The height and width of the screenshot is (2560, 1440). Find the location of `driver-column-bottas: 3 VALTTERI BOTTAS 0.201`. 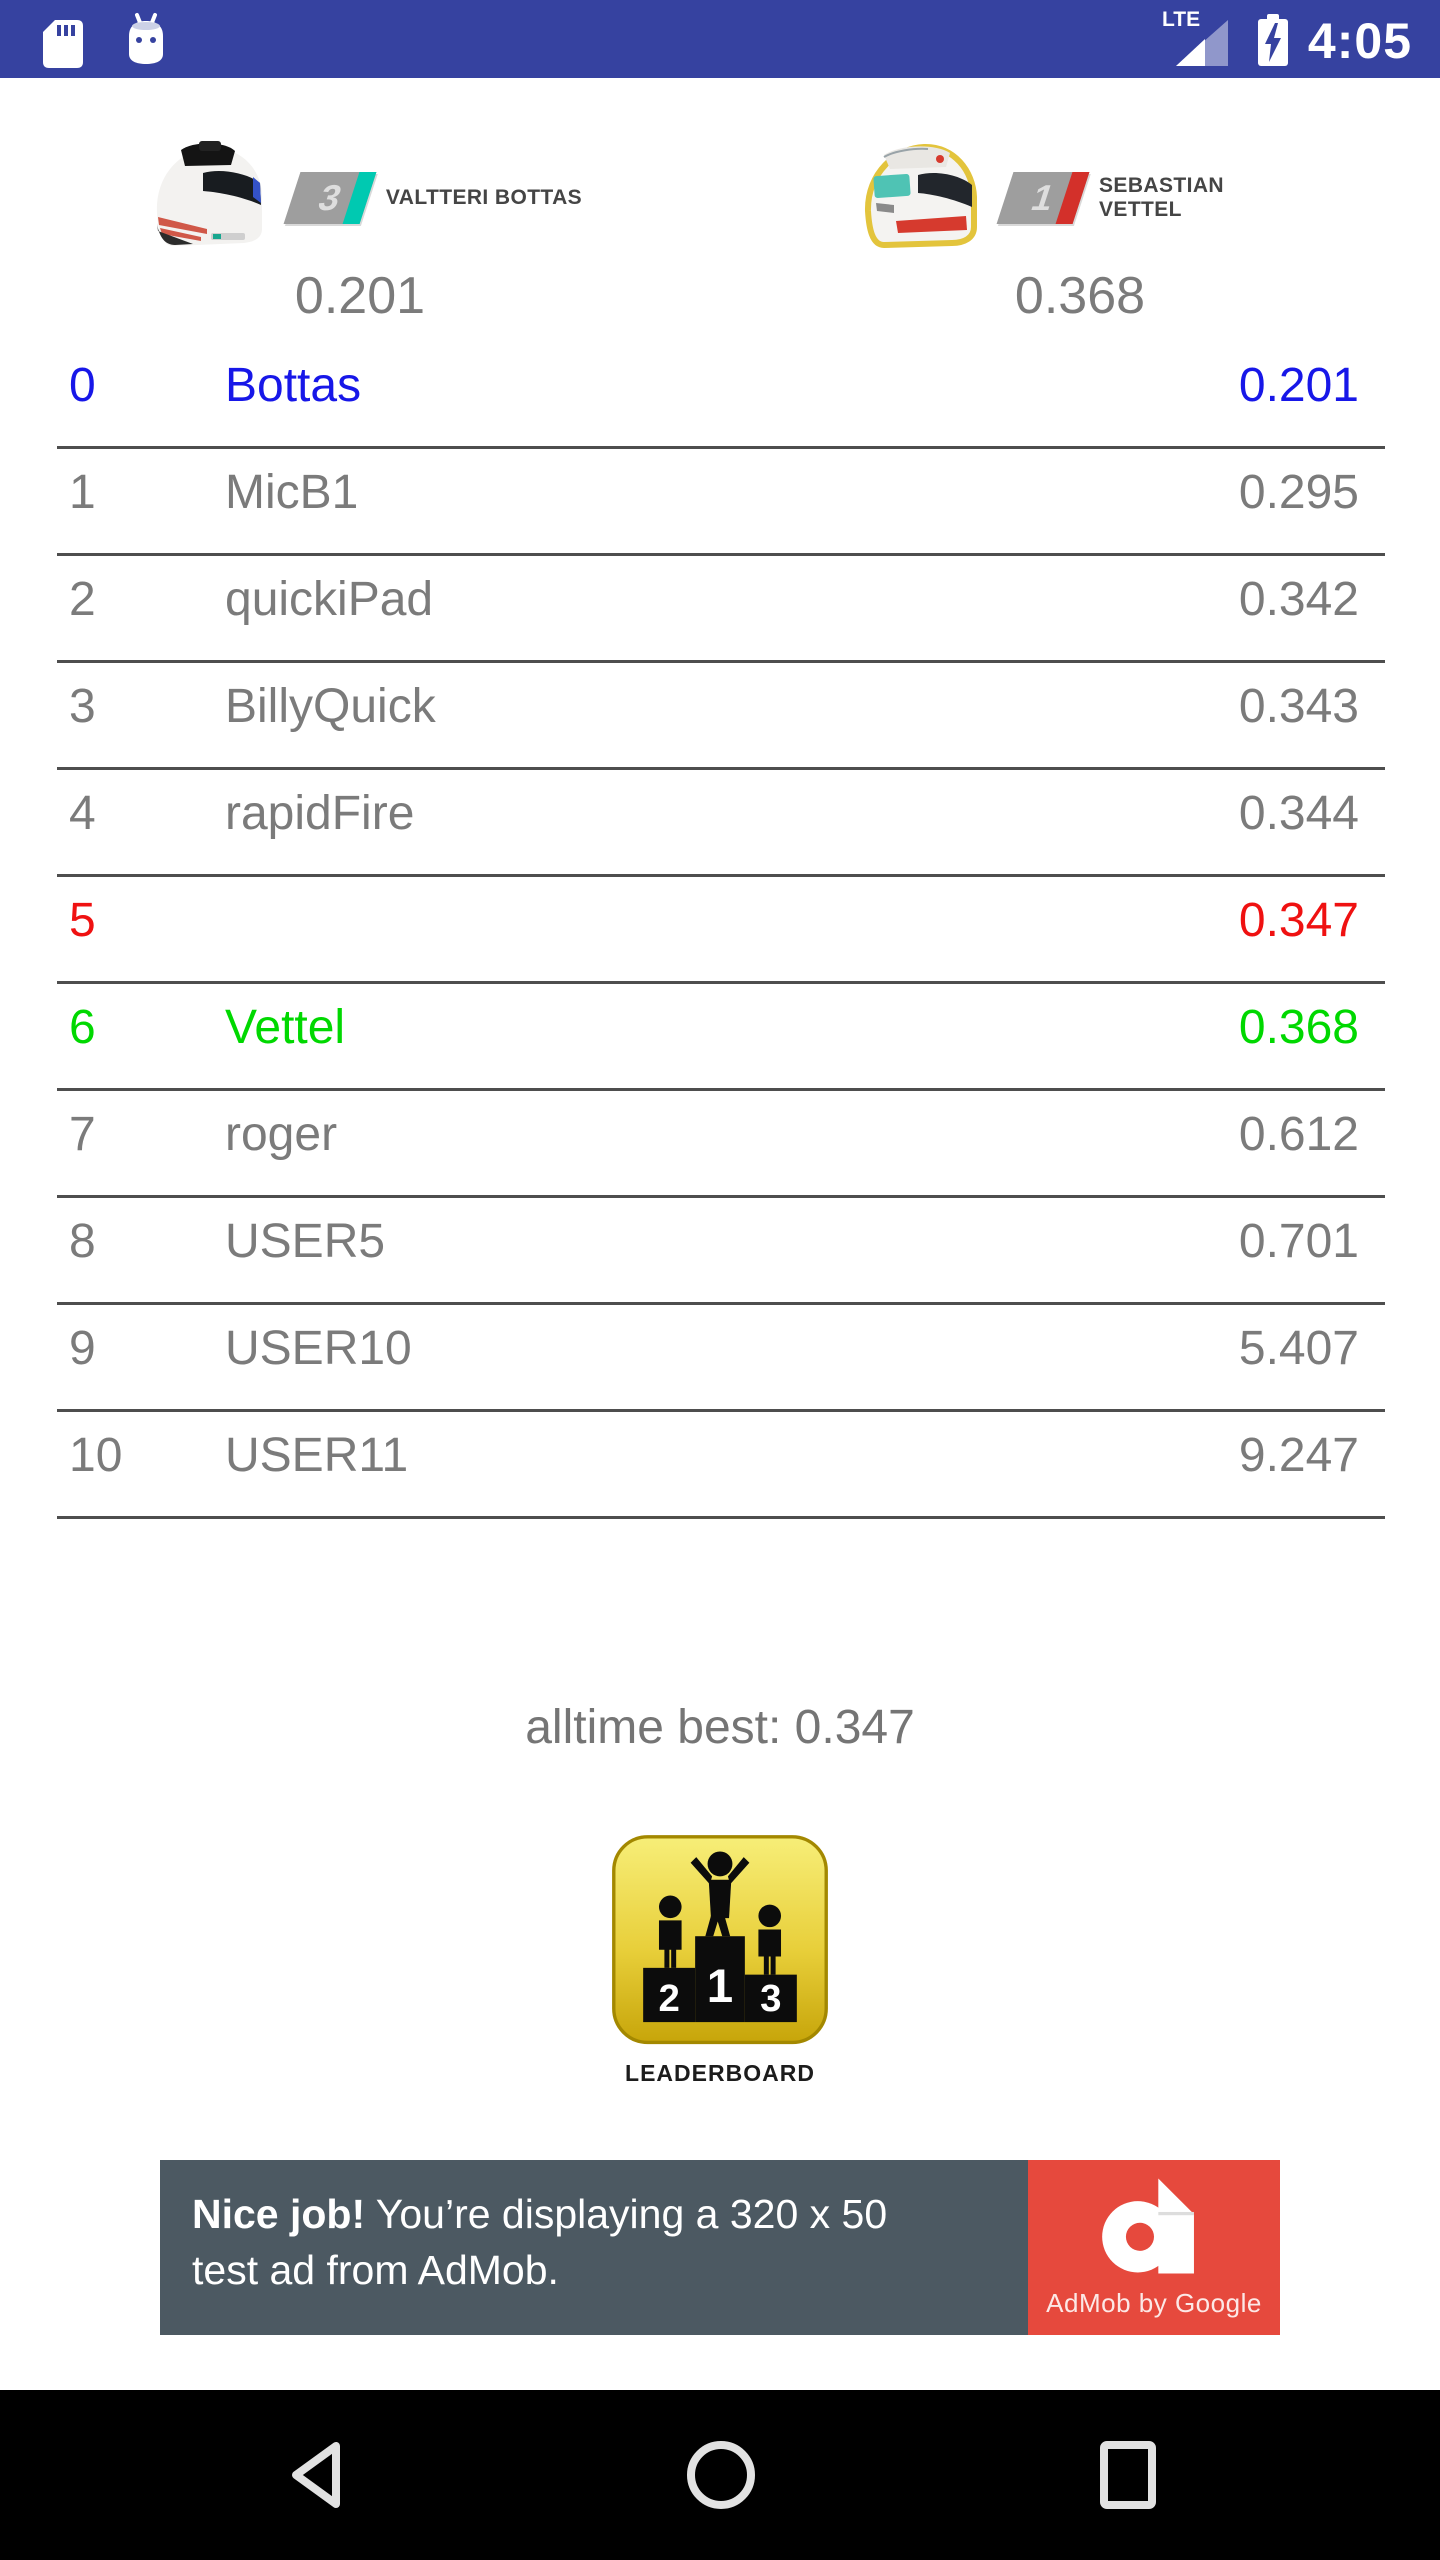

driver-column-bottas: 3 VALTTERI BOTTAS 0.201 is located at coordinates (360, 229).